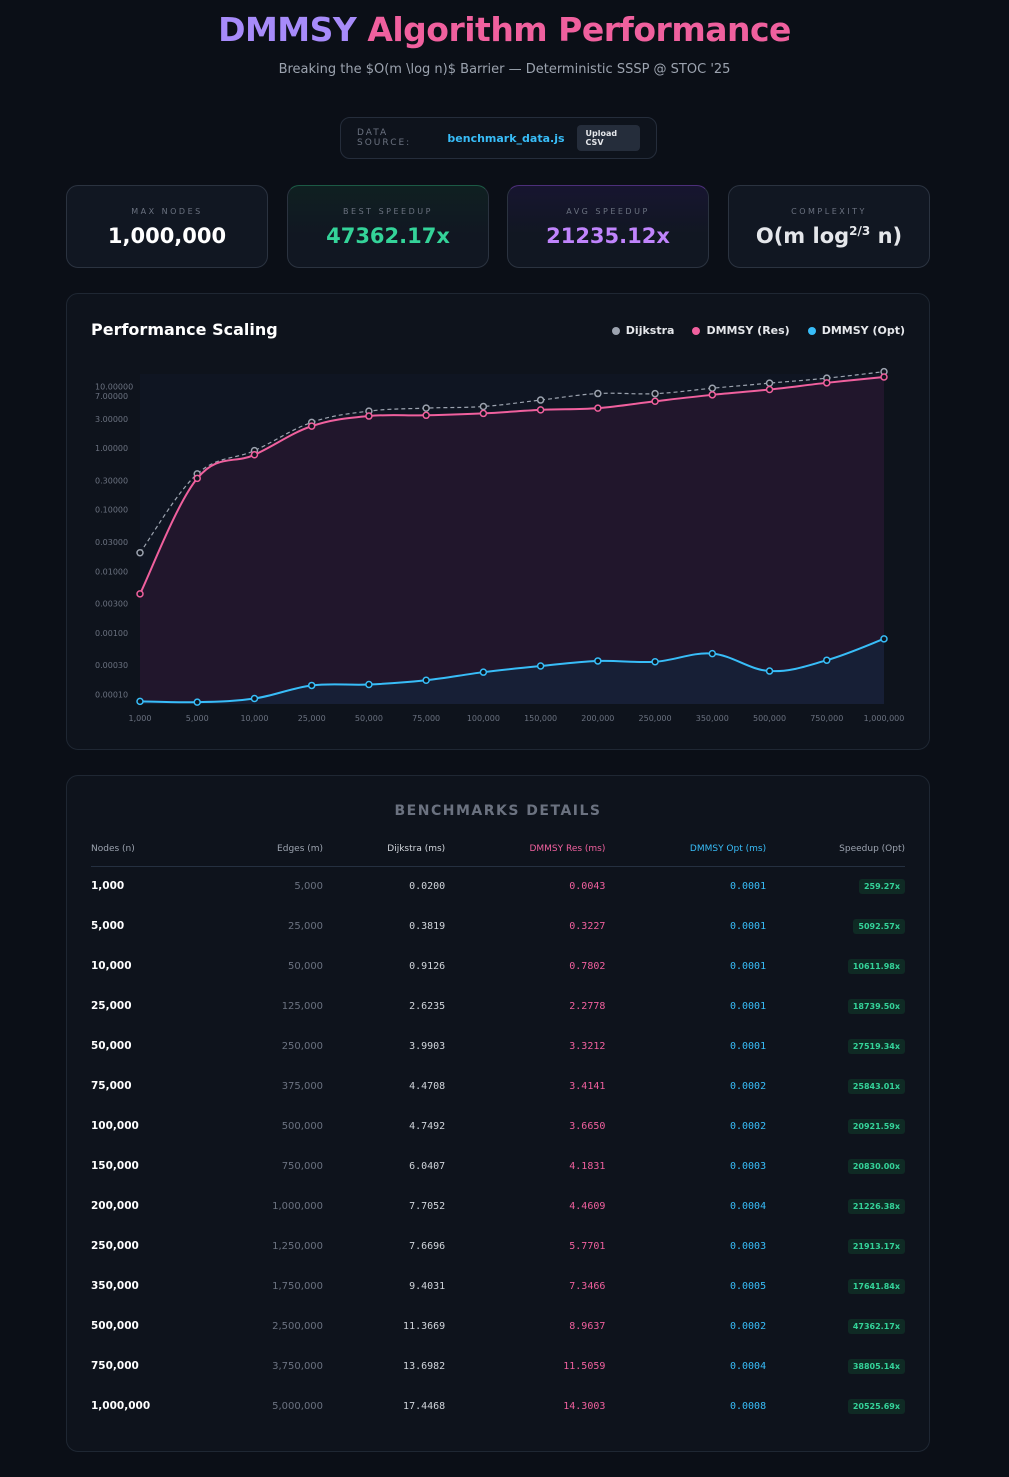 This screenshot has width=1009, height=1477. What do you see at coordinates (835, 1406) in the screenshot?
I see `table-cell: 20525.69x` at bounding box center [835, 1406].